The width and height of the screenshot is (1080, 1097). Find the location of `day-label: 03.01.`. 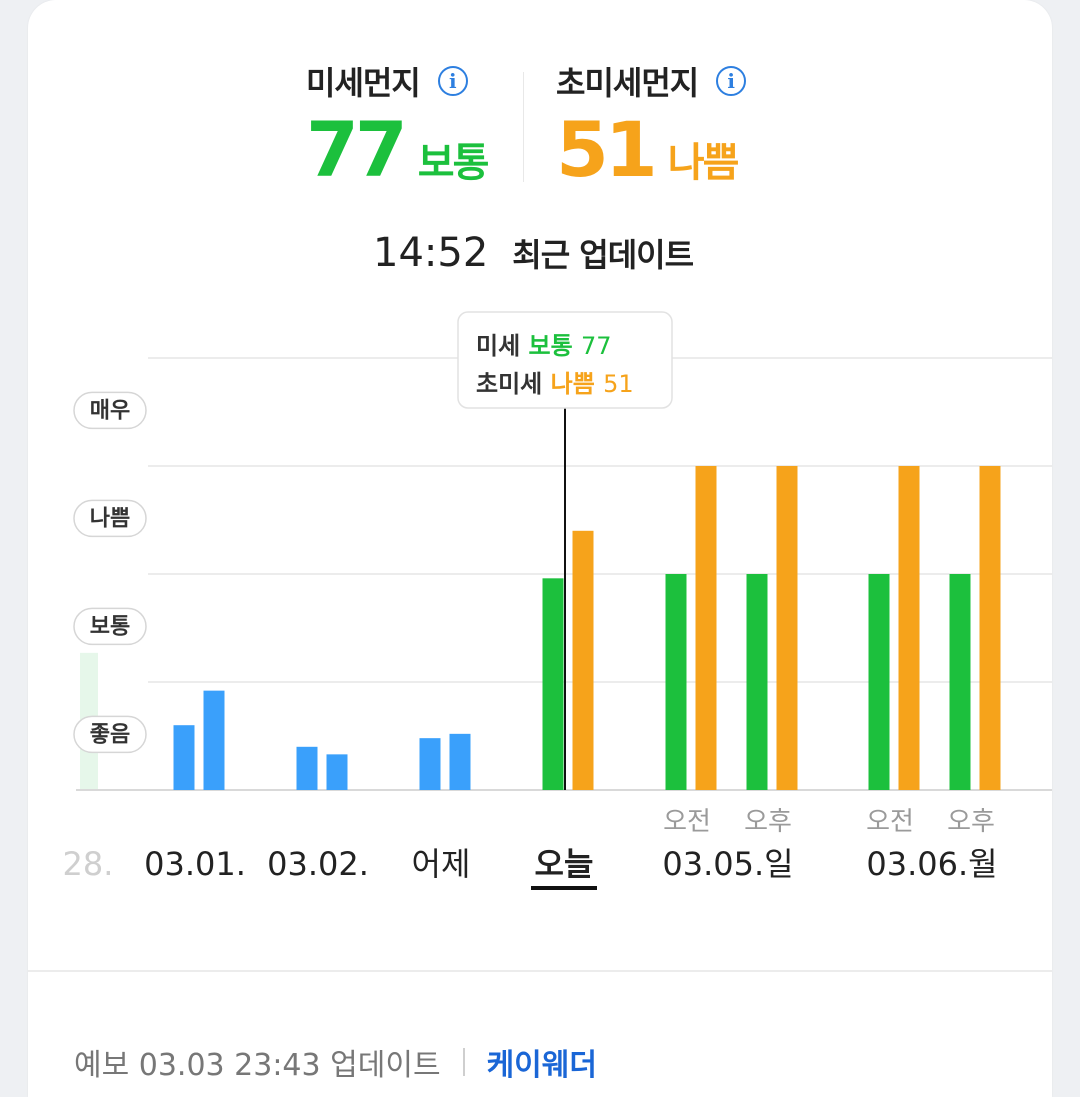

day-label: 03.01. is located at coordinates (195, 864).